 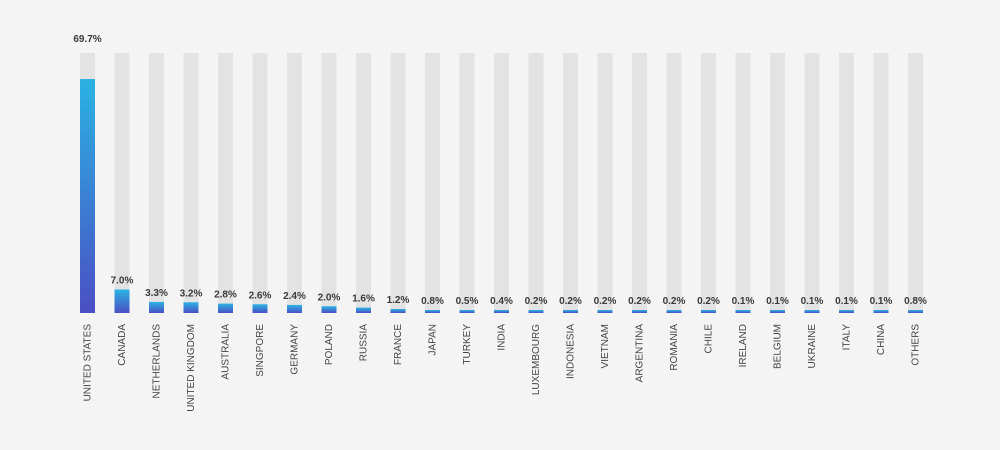 I want to click on value-label: 7.0%, so click(x=122, y=280).